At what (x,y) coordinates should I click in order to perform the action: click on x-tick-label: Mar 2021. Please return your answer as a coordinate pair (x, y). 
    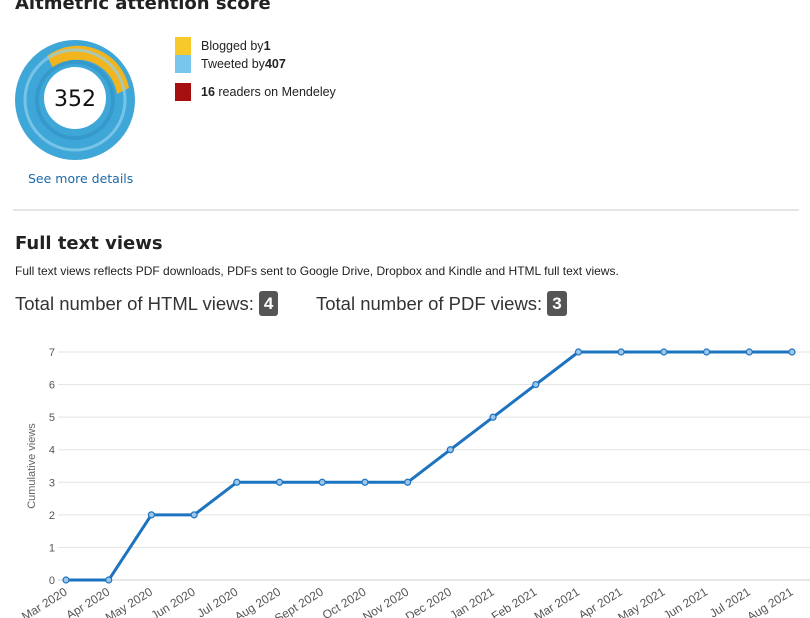
    Looking at the image, I should click on (557, 601).